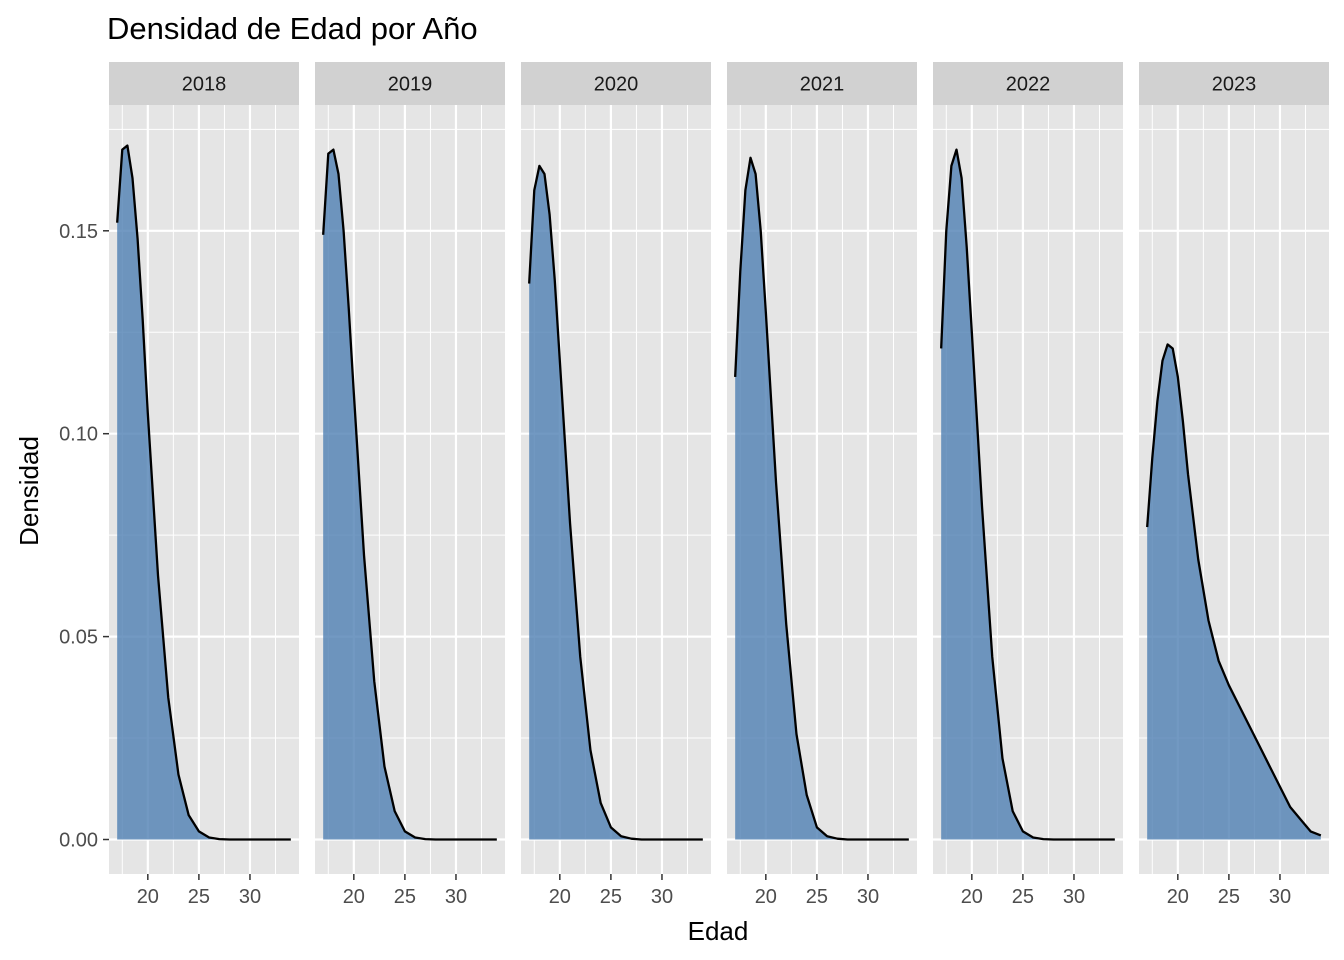 The image size is (1344, 960). I want to click on facet-panel-2019: 2019 20 25 30, so click(410, 485).